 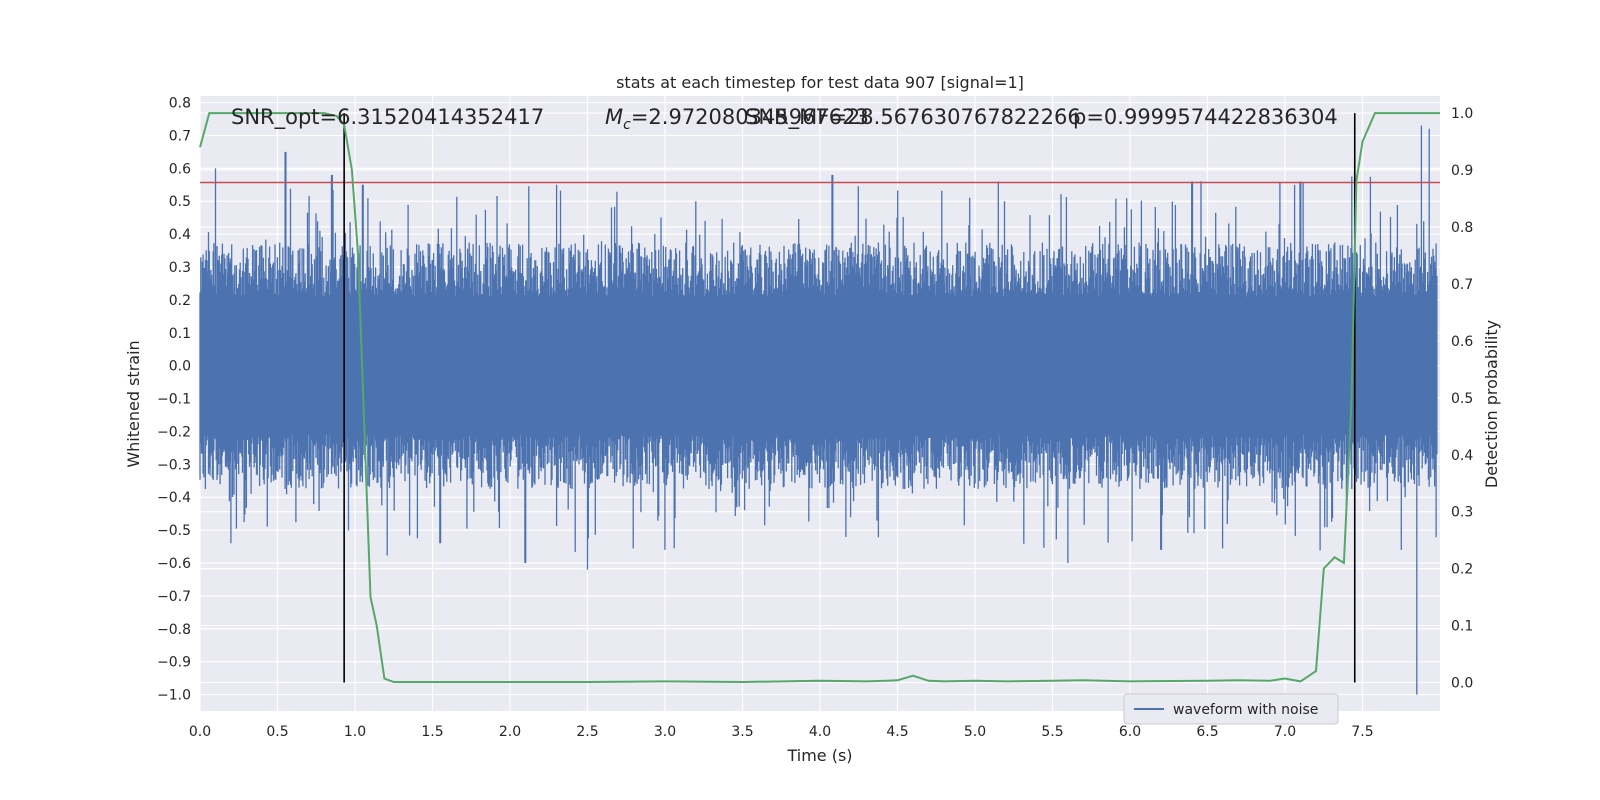 I want to click on y-left-tick-label: −0.9, so click(x=174, y=663).